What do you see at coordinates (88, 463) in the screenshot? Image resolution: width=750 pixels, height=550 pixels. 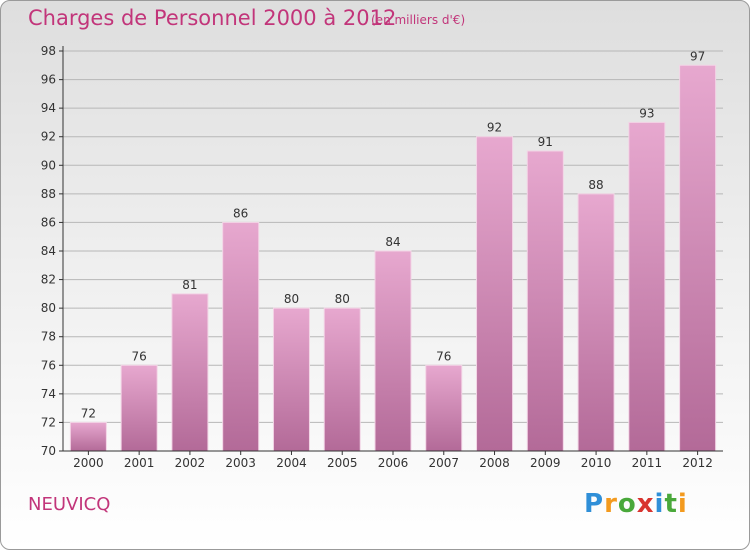 I see `x-tick-label: 2000` at bounding box center [88, 463].